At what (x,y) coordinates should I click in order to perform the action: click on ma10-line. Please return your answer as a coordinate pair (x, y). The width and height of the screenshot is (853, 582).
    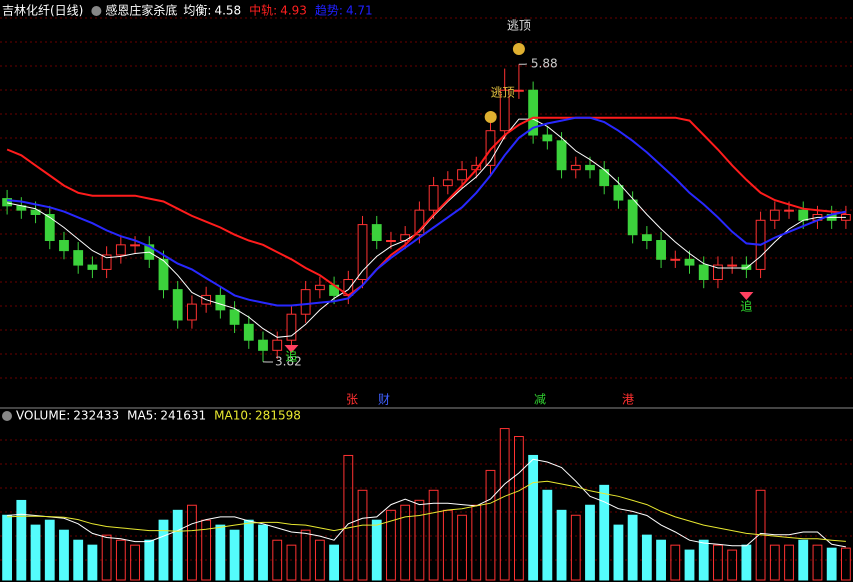
    Looking at the image, I should click on (426, 511).